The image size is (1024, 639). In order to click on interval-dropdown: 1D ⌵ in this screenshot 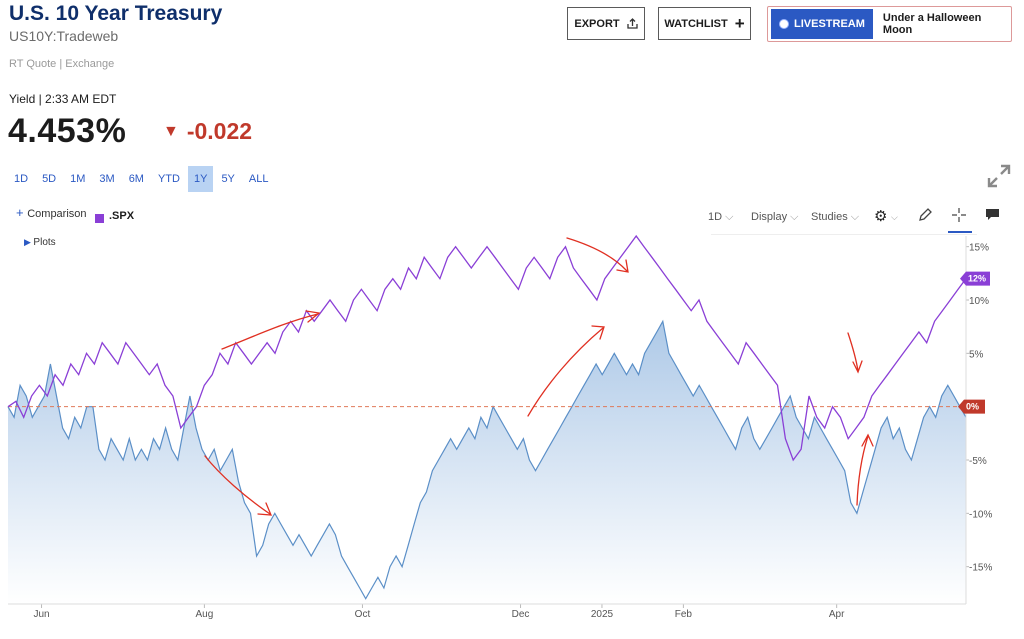, I will do `click(720, 217)`.